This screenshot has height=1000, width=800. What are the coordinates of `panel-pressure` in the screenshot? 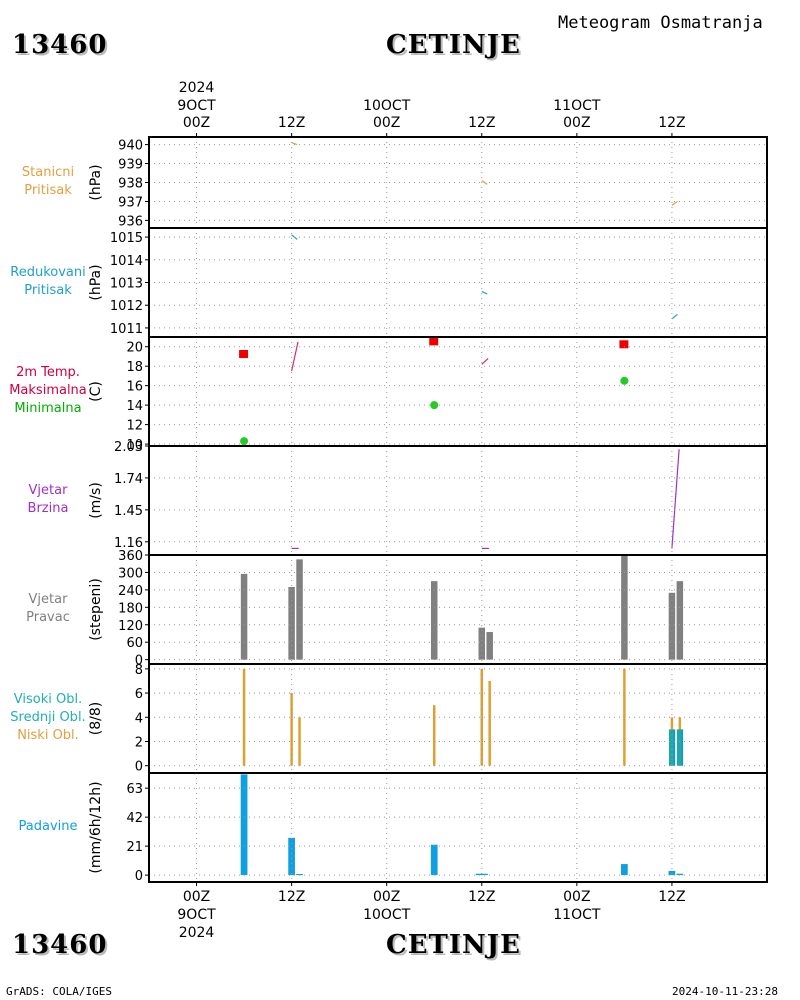 It's located at (456, 182).